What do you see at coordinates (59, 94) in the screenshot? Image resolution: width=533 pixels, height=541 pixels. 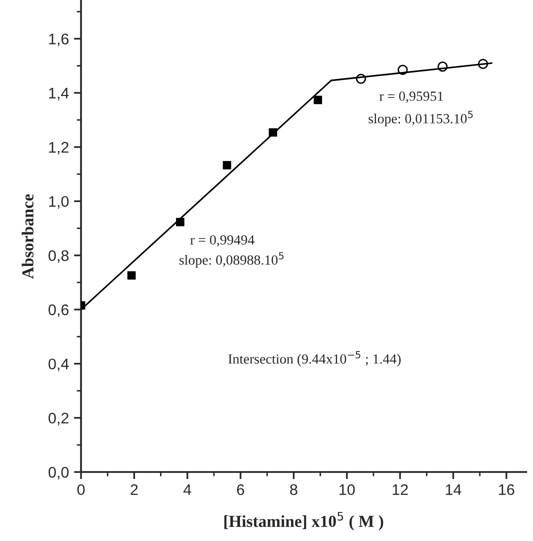 I see `y-tick-label: 1,4` at bounding box center [59, 94].